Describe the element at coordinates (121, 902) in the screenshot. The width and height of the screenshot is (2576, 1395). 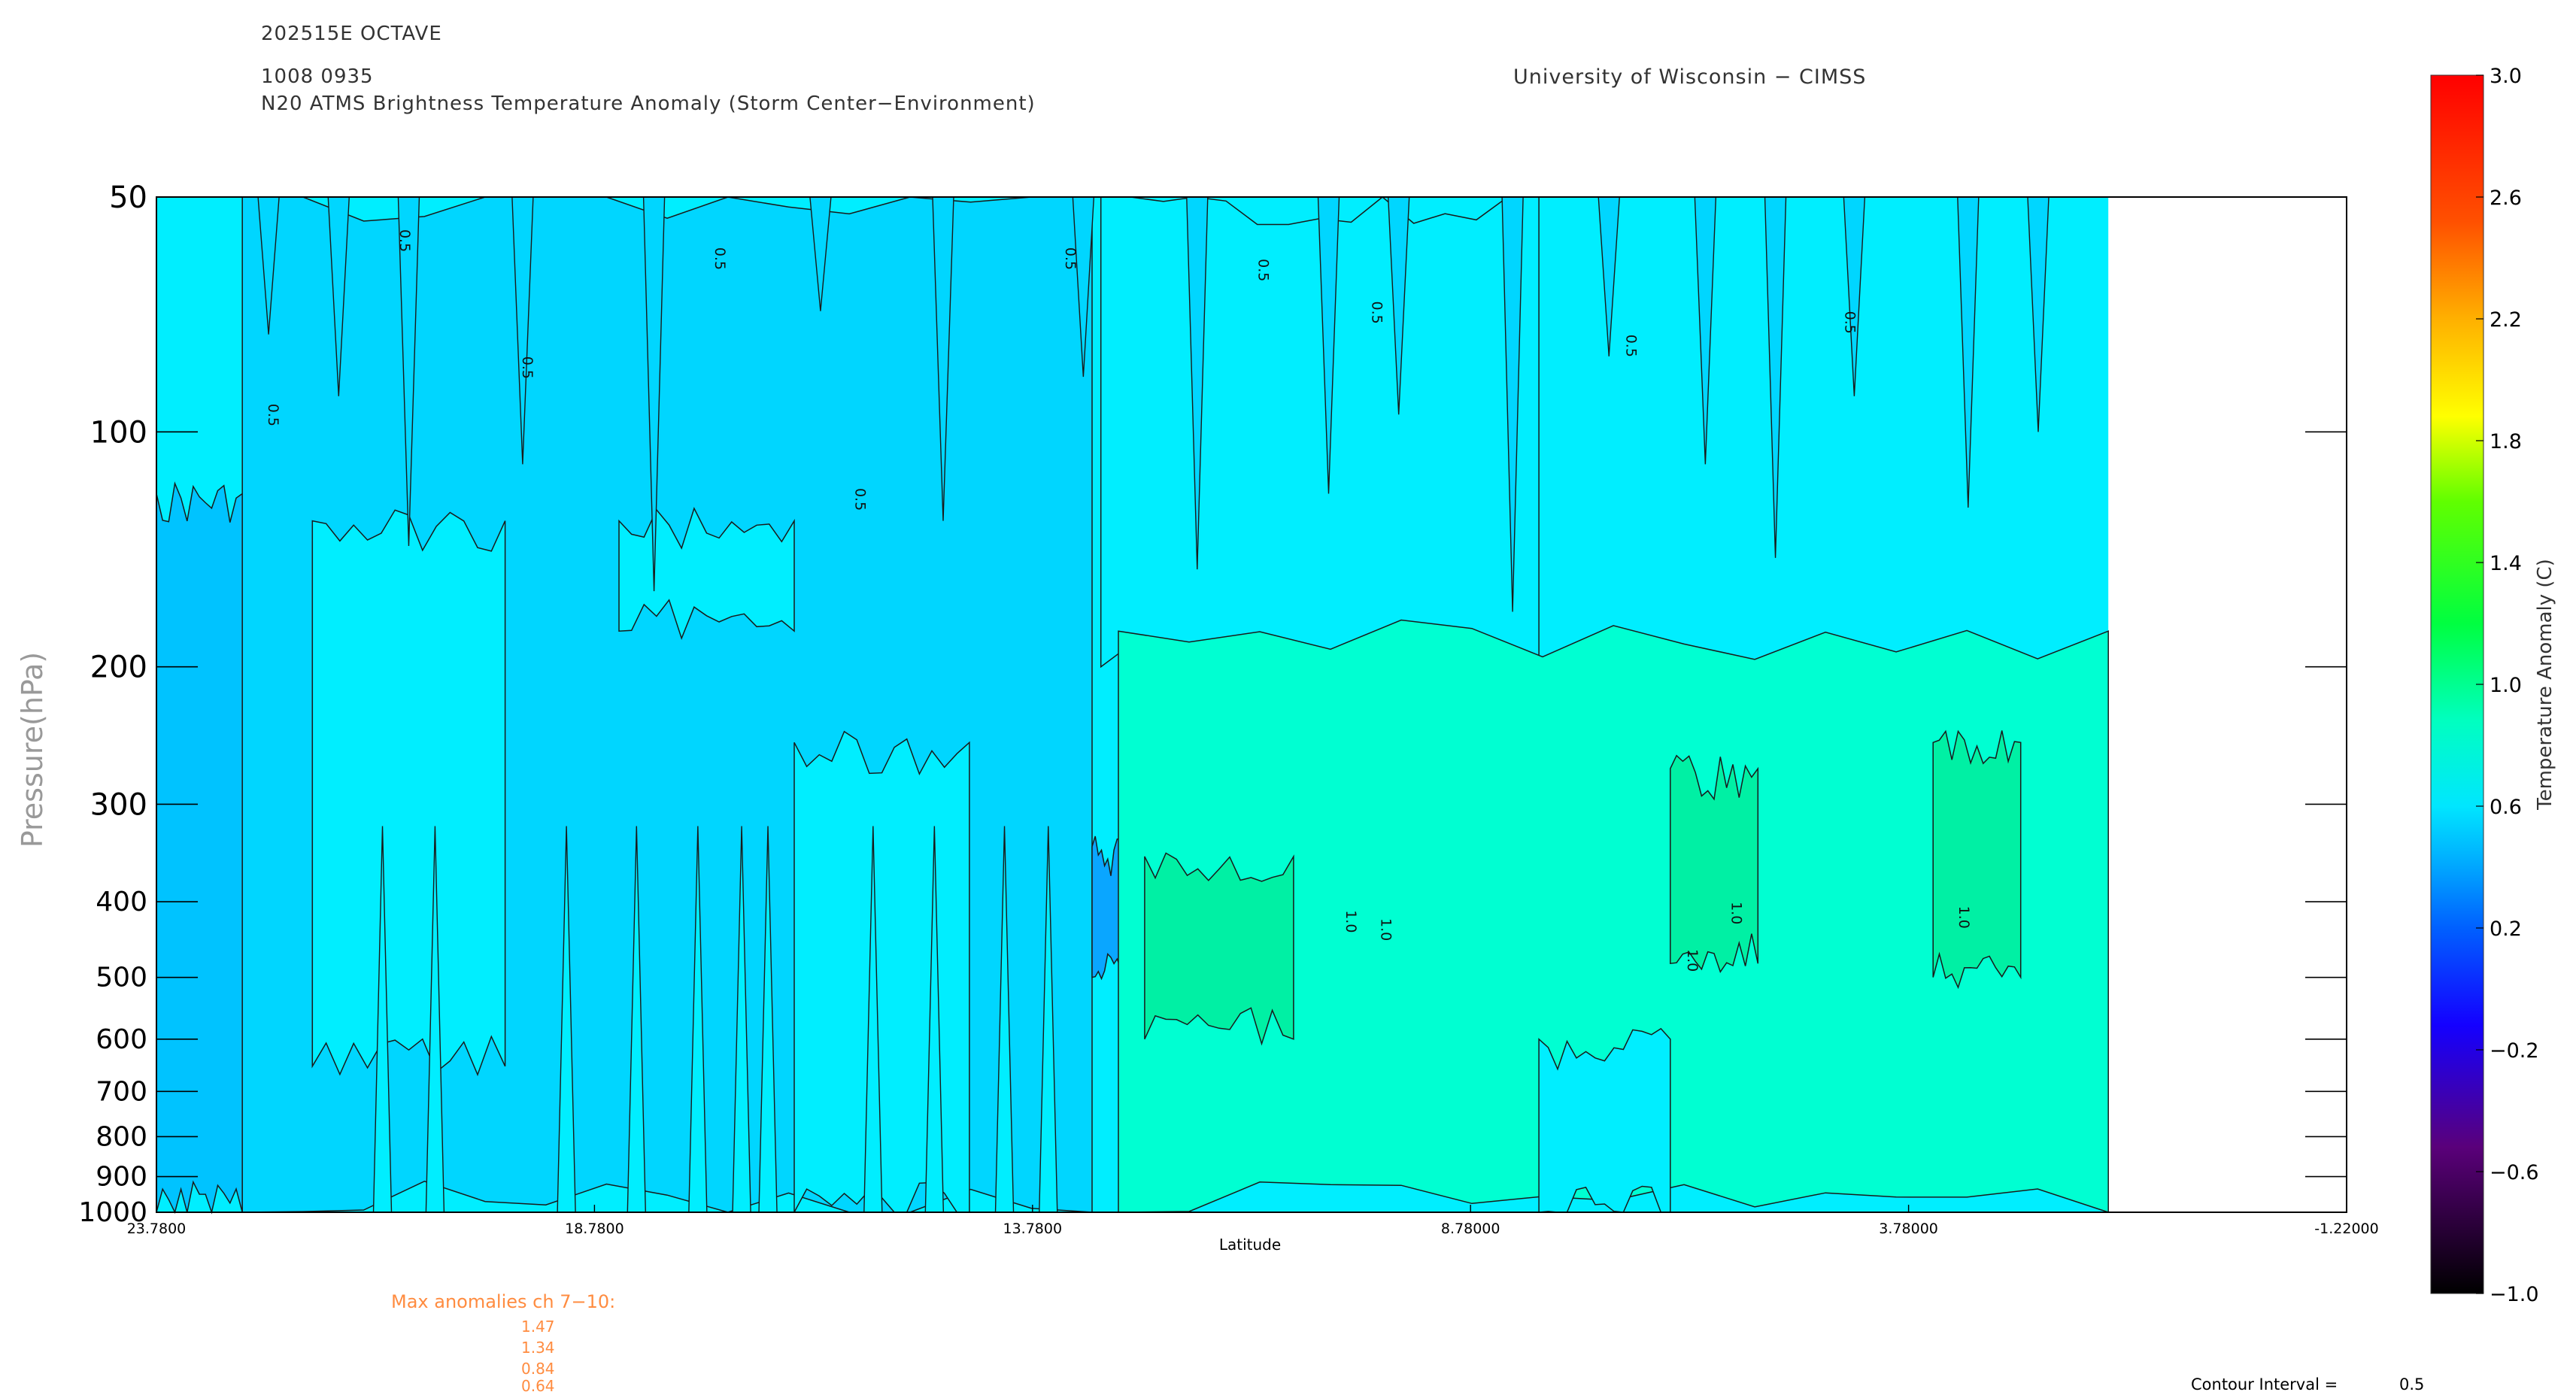
I see `y-tick-label: 400` at that location.